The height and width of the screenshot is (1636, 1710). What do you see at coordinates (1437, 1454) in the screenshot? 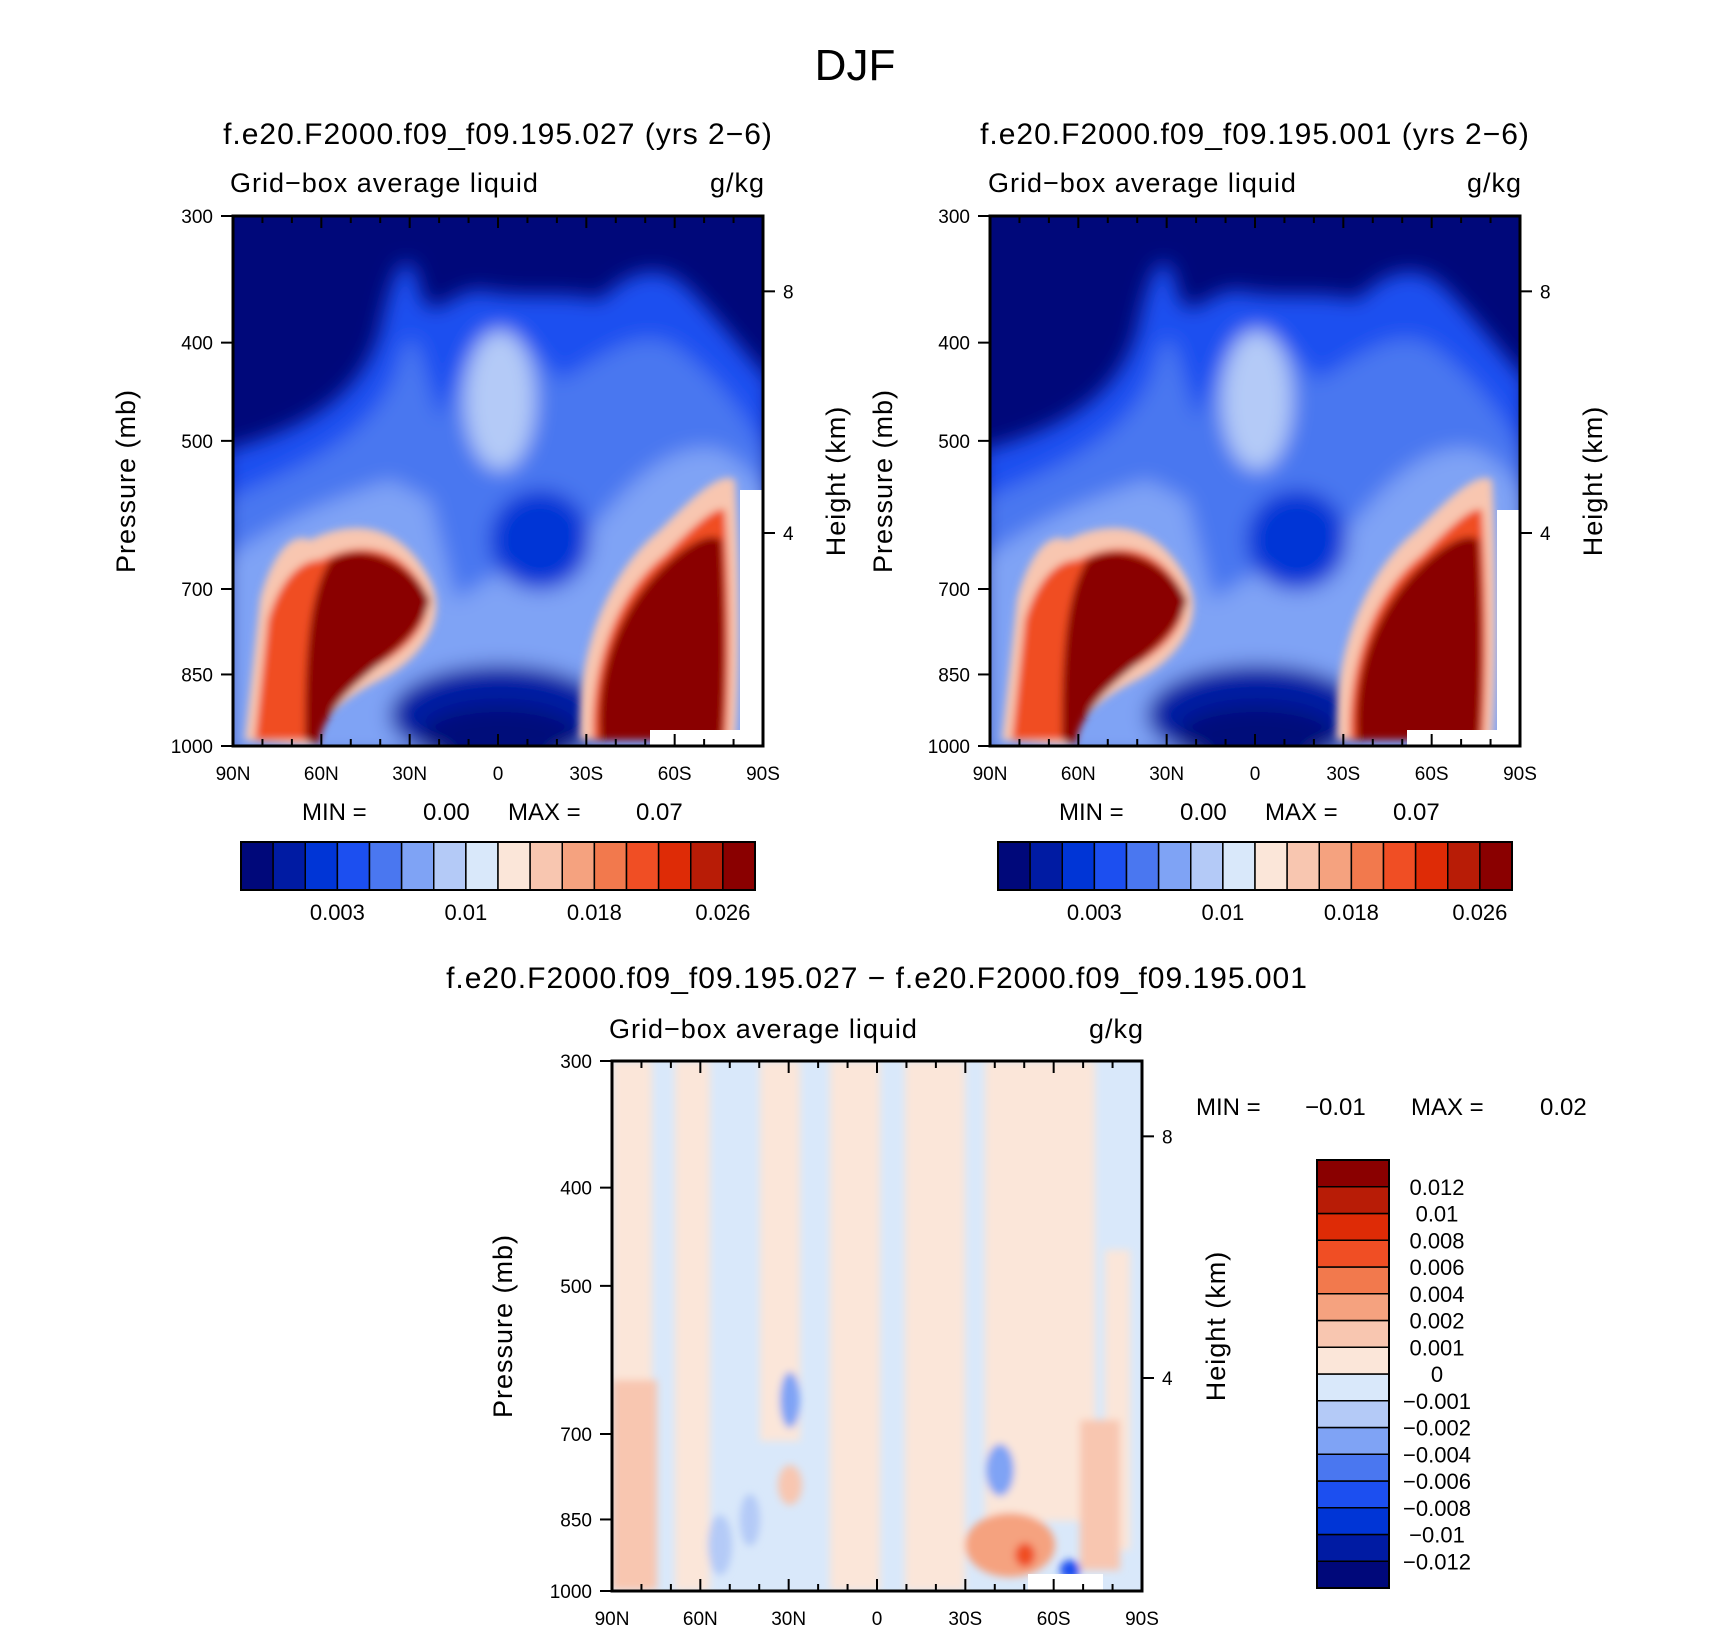
I see `colorbar-label: −0.004` at bounding box center [1437, 1454].